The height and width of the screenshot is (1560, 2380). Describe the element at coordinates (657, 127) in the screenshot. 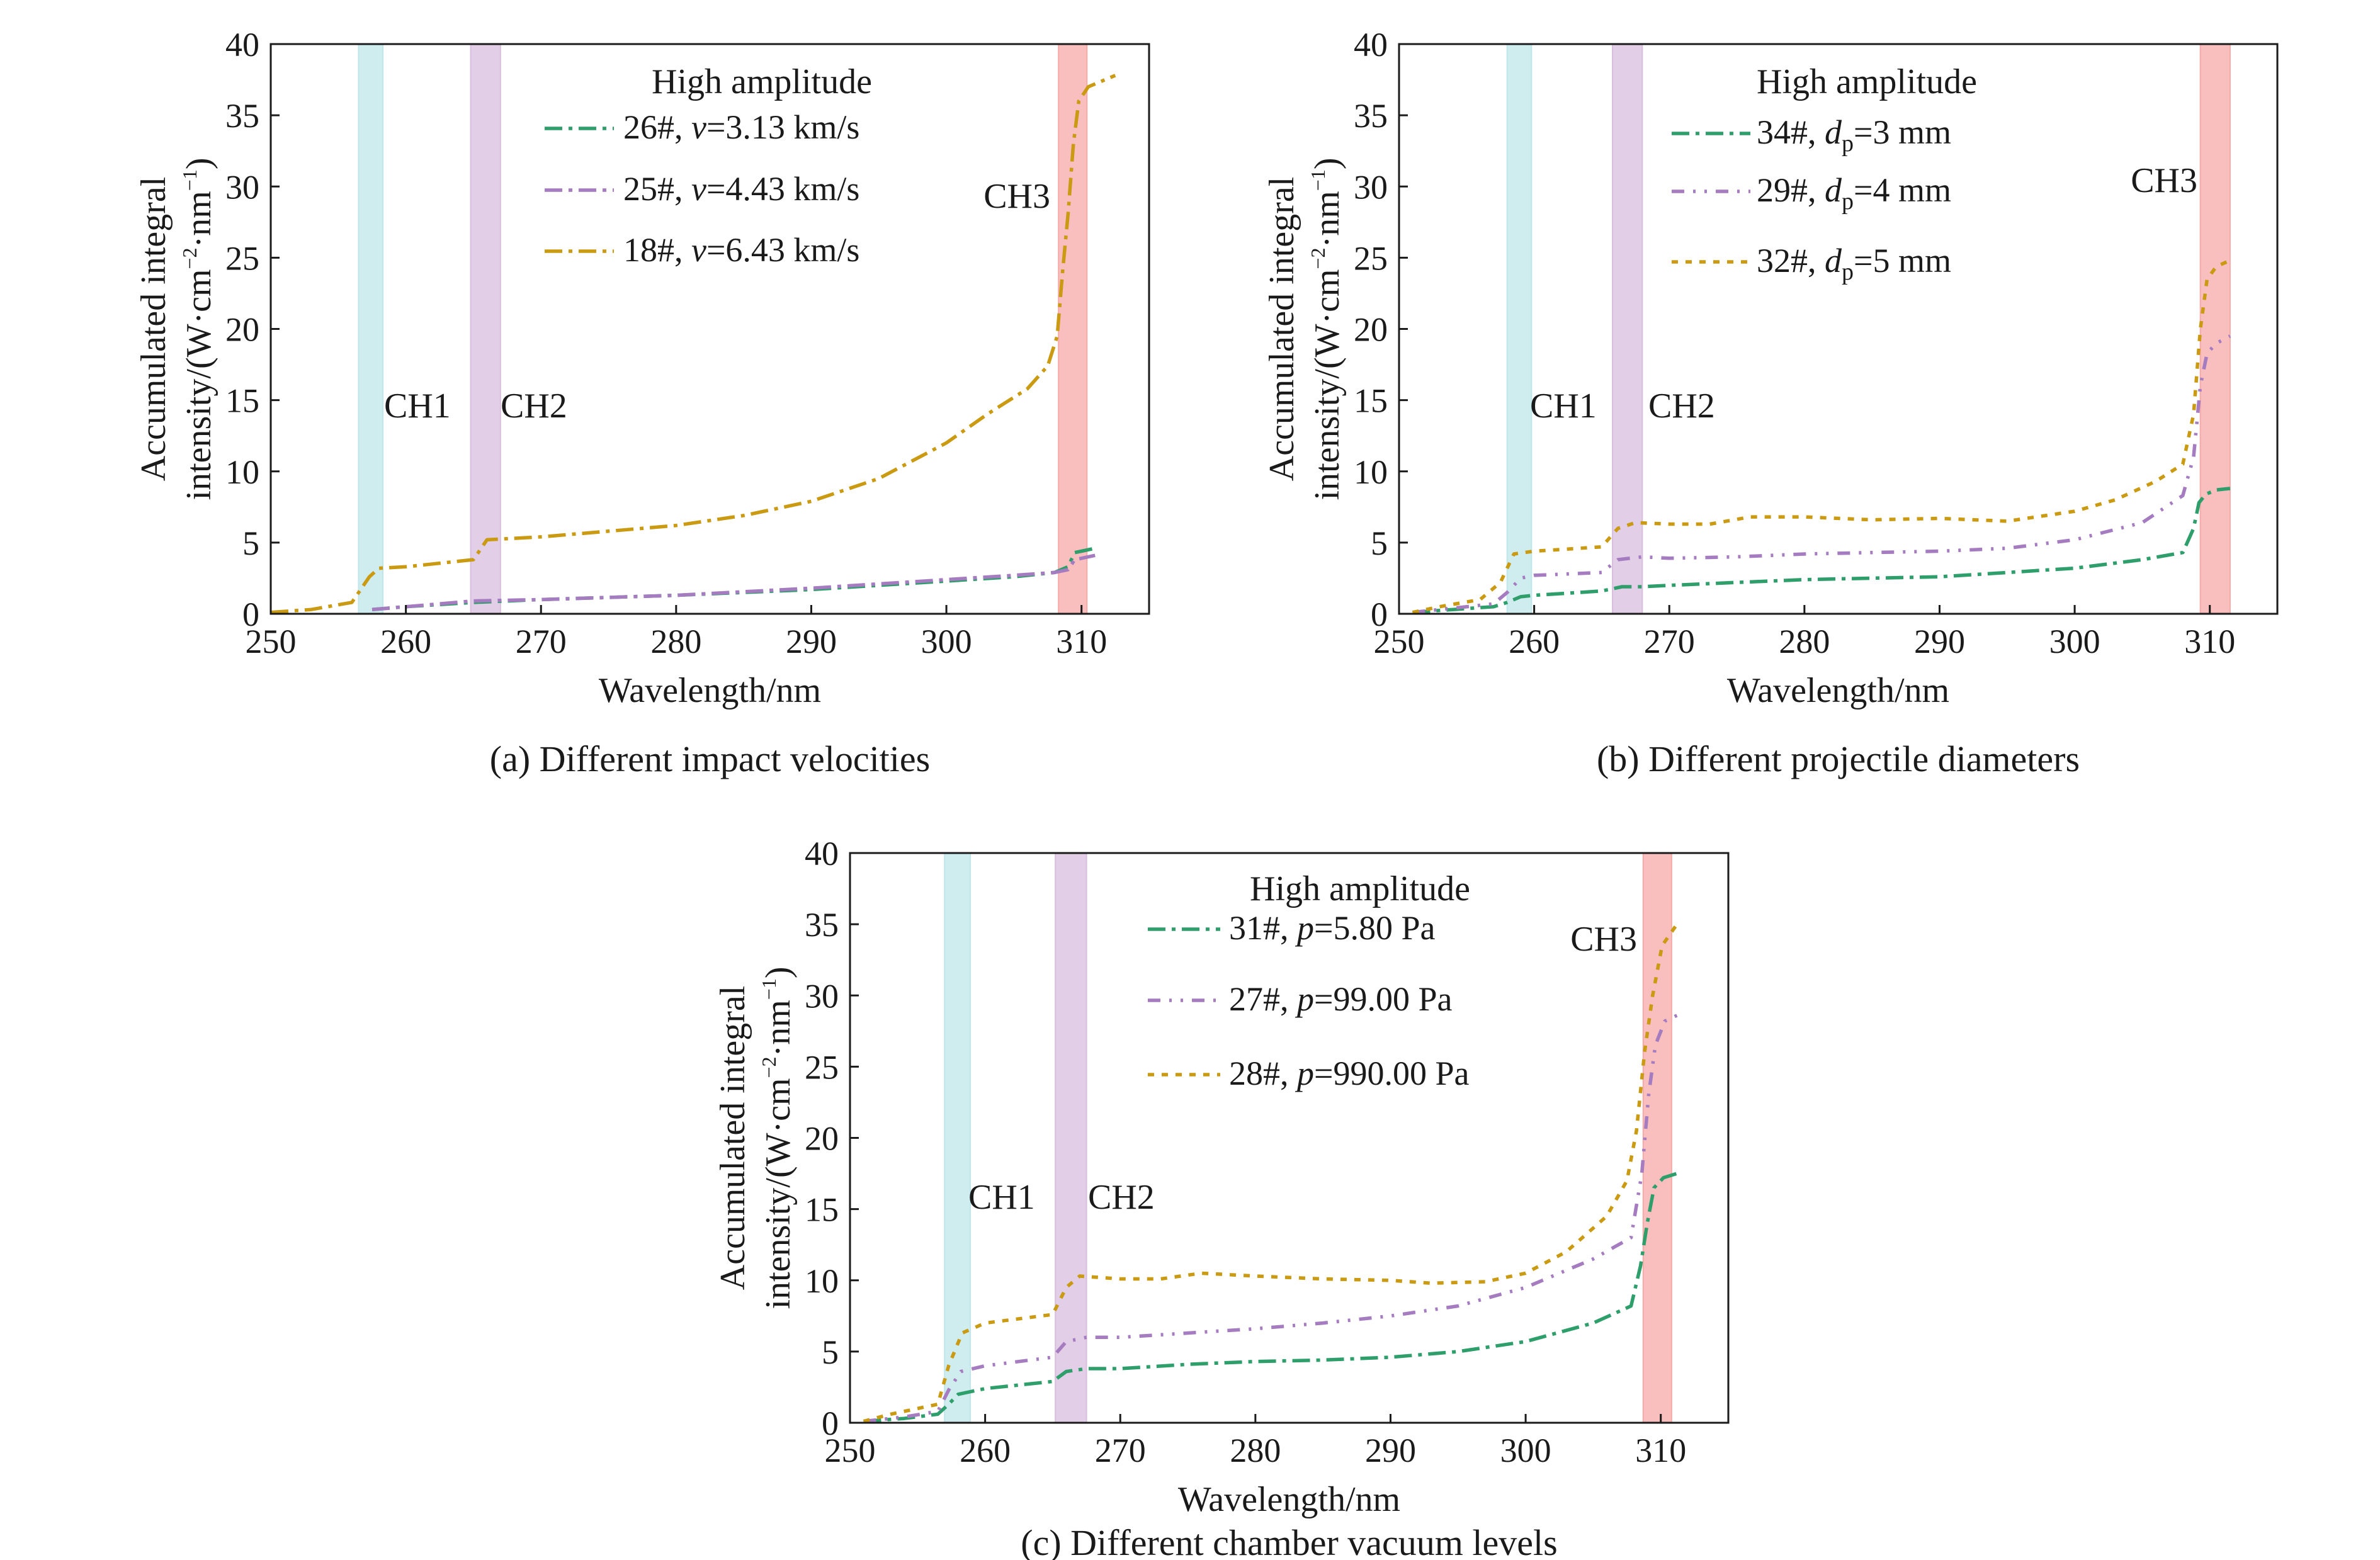

I see `legend-label-part: 26#,` at that location.